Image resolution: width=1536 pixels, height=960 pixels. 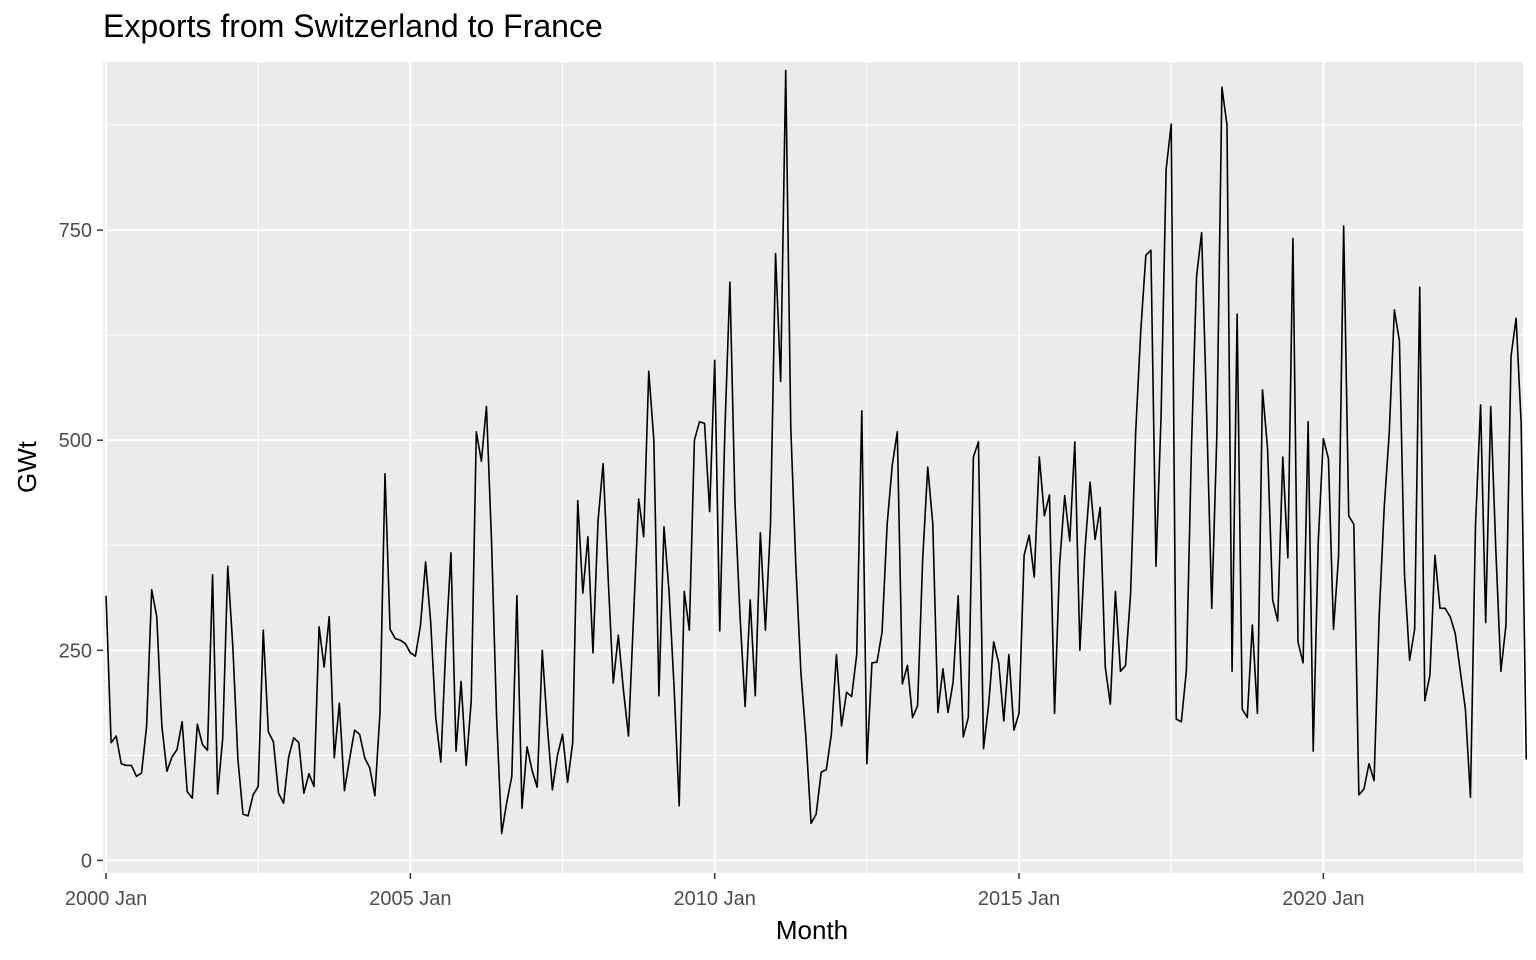 What do you see at coordinates (410, 899) in the screenshot?
I see `x-tick-label: 2005 Jan` at bounding box center [410, 899].